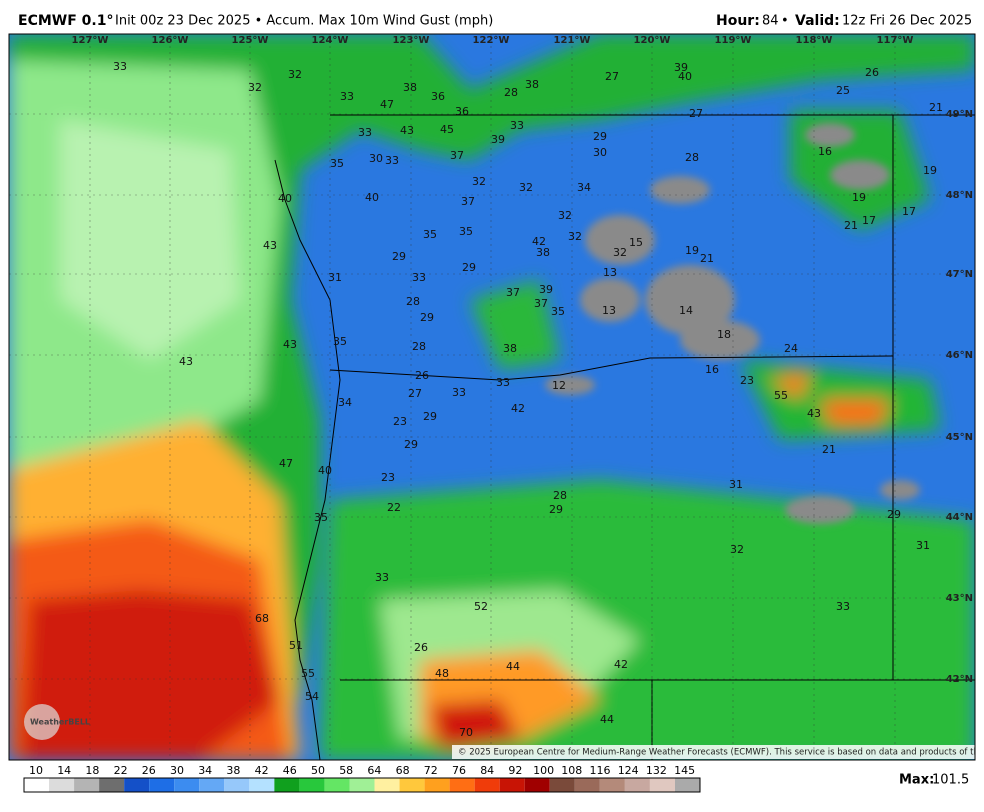 The width and height of the screenshot is (984, 812). What do you see at coordinates (90, 40) in the screenshot?
I see `longitude-label: 127°W` at bounding box center [90, 40].